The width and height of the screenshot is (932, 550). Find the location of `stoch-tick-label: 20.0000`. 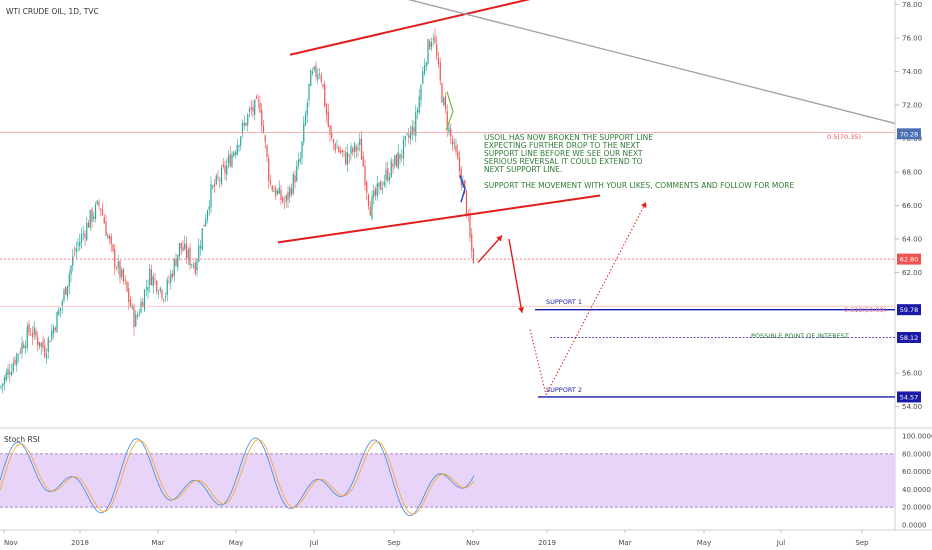

stoch-tick-label: 20.0000 is located at coordinates (916, 508).